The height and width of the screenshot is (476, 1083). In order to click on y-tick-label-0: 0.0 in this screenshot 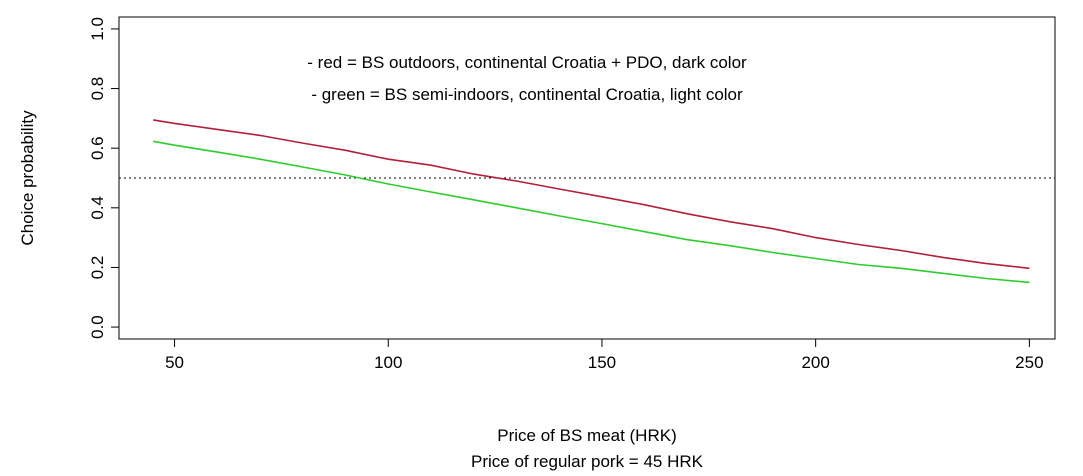, I will do `click(97, 327)`.